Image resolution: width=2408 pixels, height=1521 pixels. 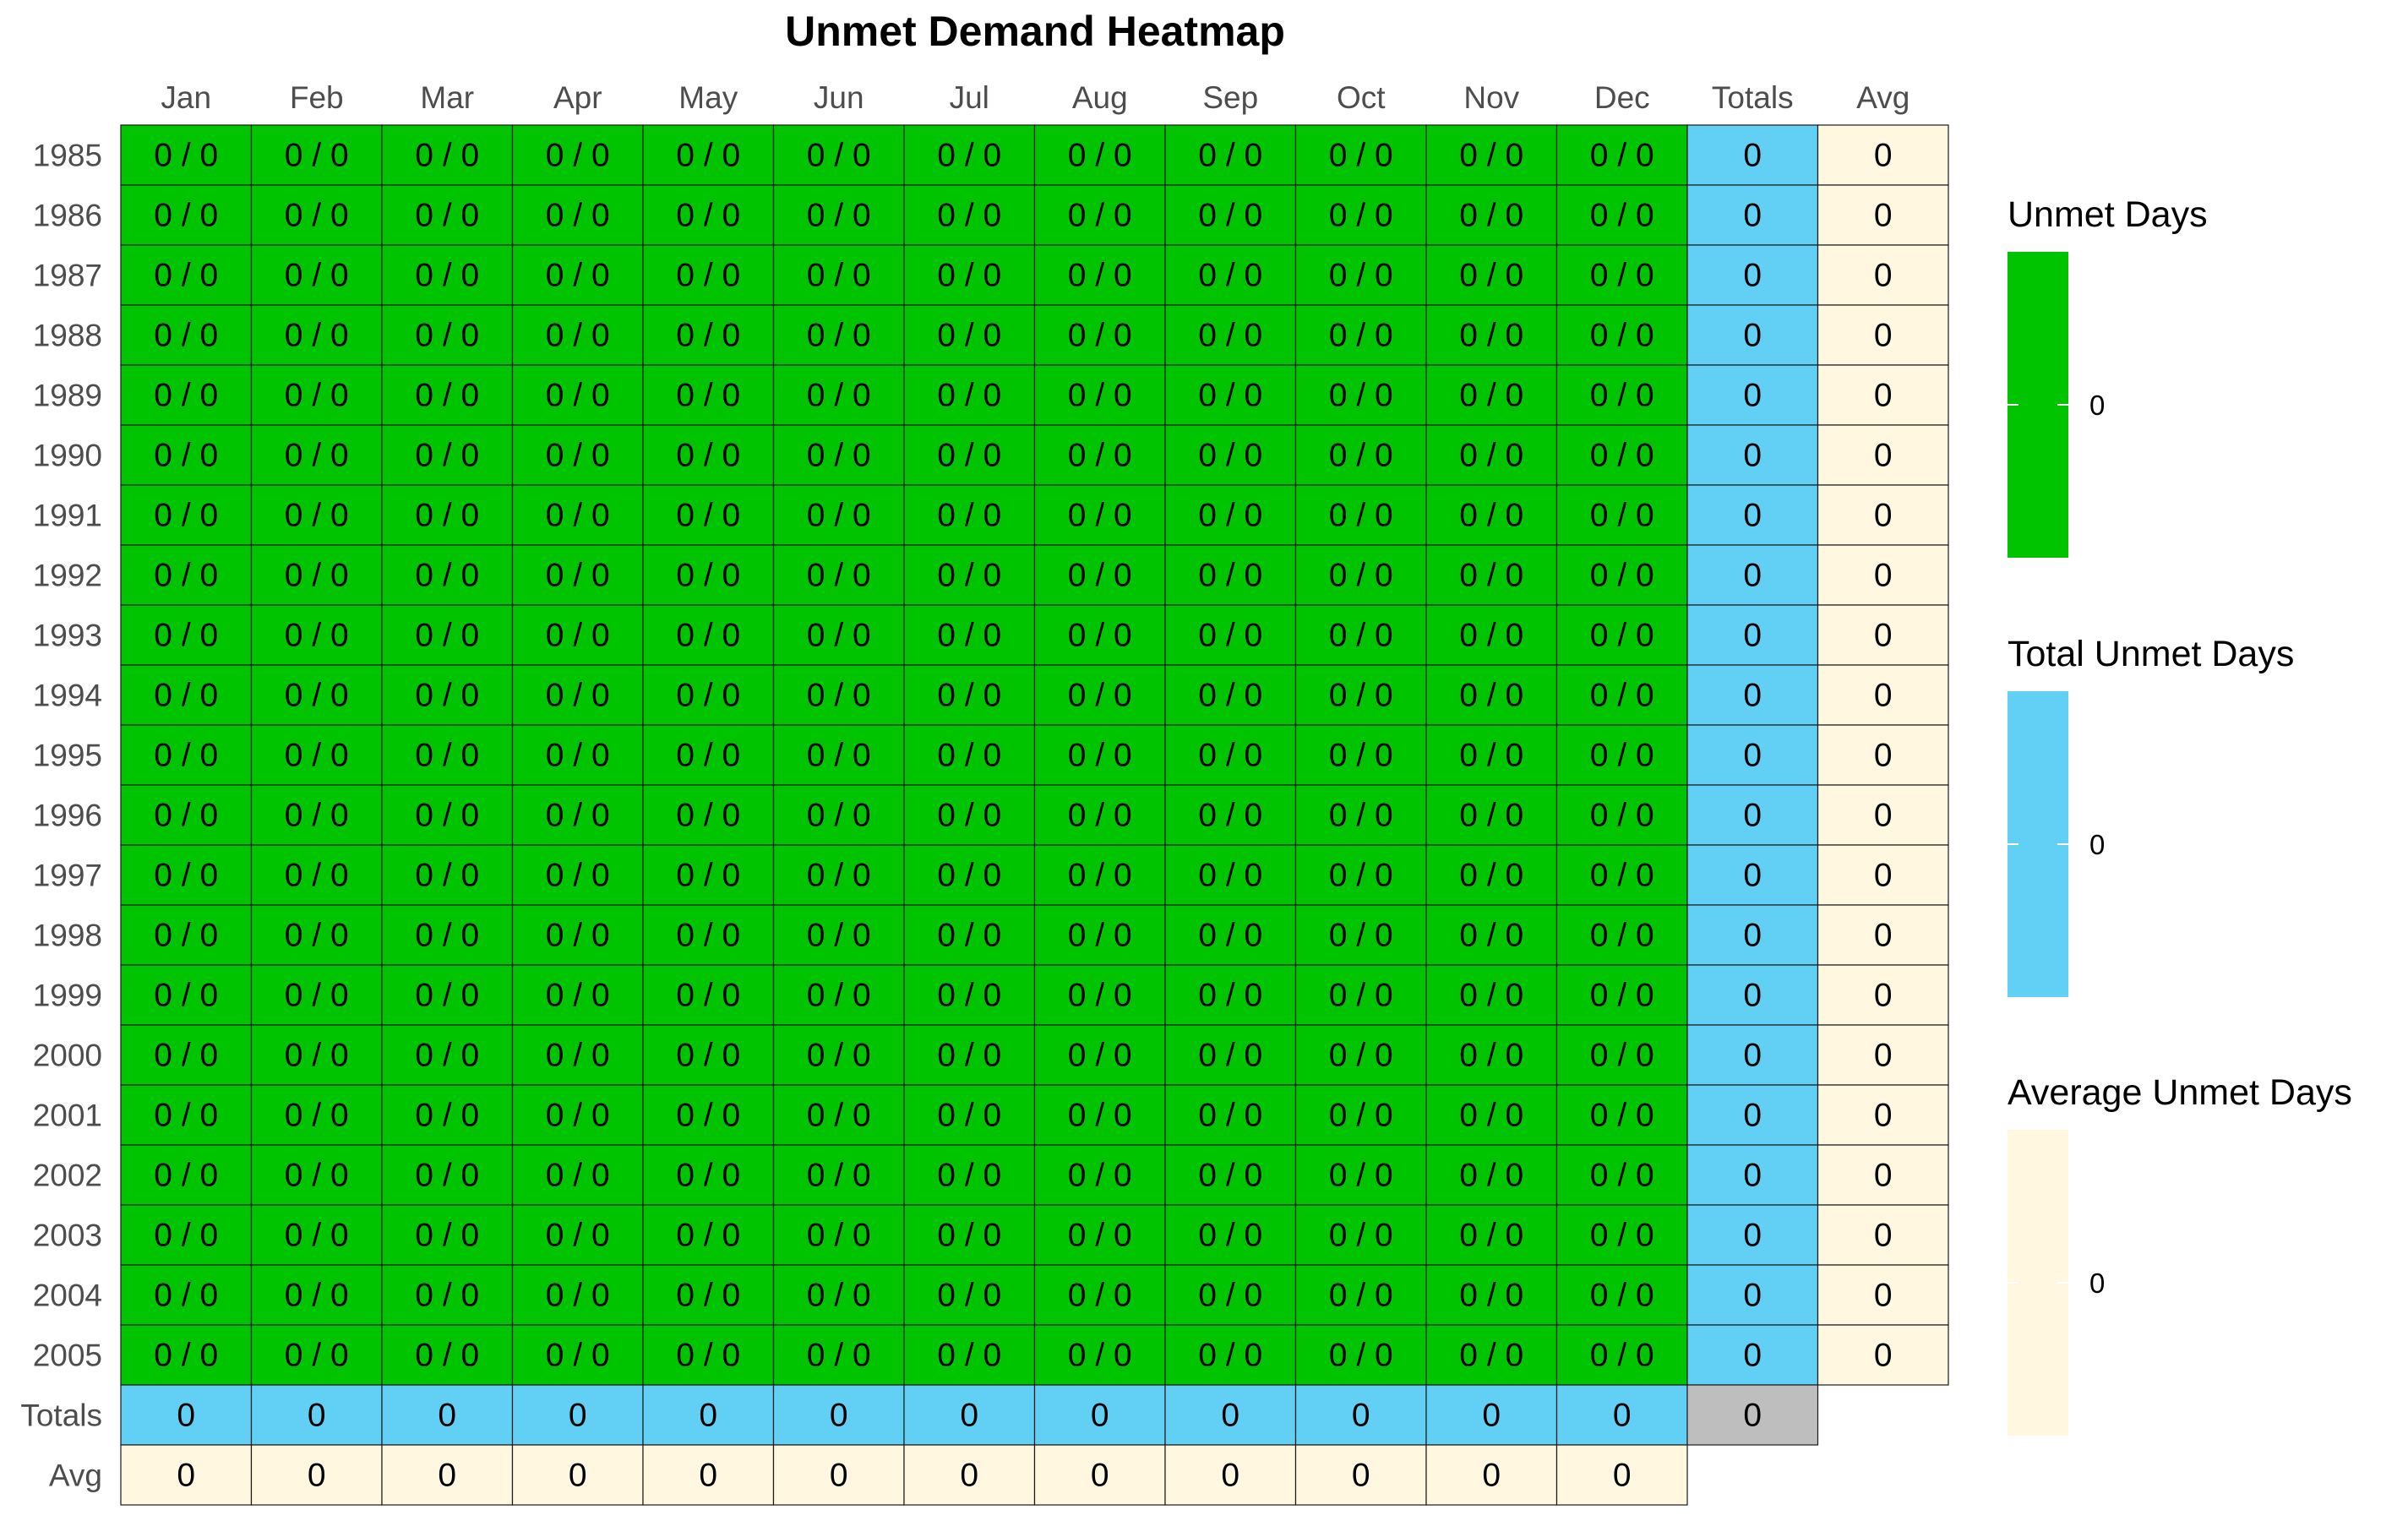 What do you see at coordinates (1361, 97) in the screenshot?
I see `column-label: Oct` at bounding box center [1361, 97].